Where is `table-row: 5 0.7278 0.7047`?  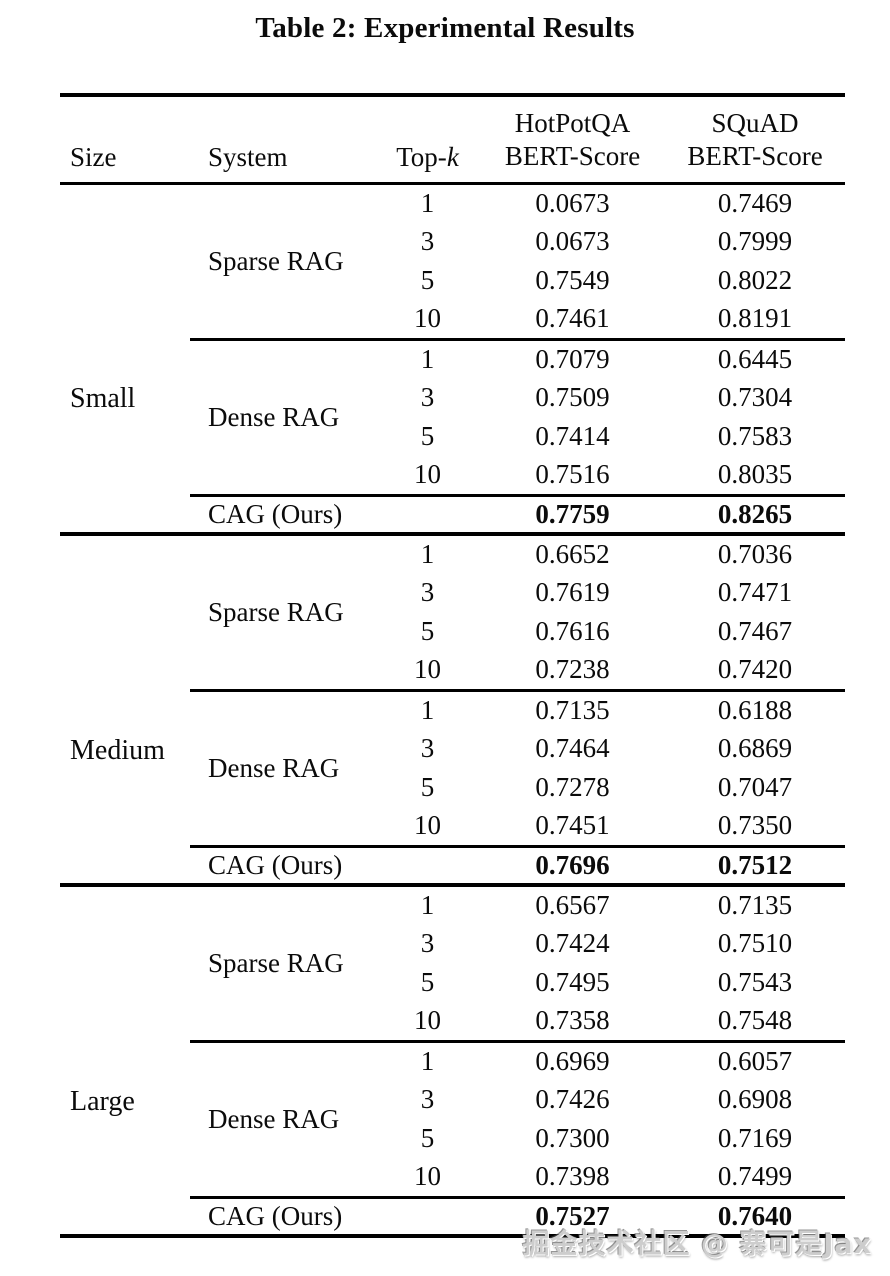 table-row: 5 0.7278 0.7047 is located at coordinates (452, 787).